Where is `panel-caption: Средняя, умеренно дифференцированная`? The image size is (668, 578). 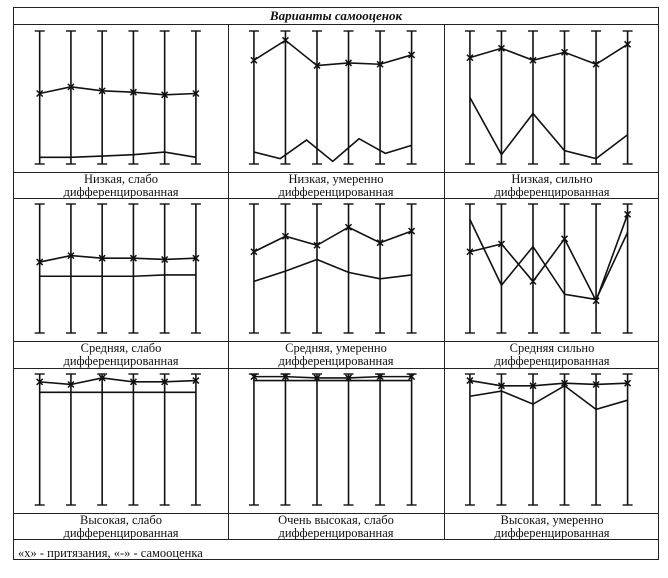
panel-caption: Средняя, умеренно дифференцированная is located at coordinates (336, 355).